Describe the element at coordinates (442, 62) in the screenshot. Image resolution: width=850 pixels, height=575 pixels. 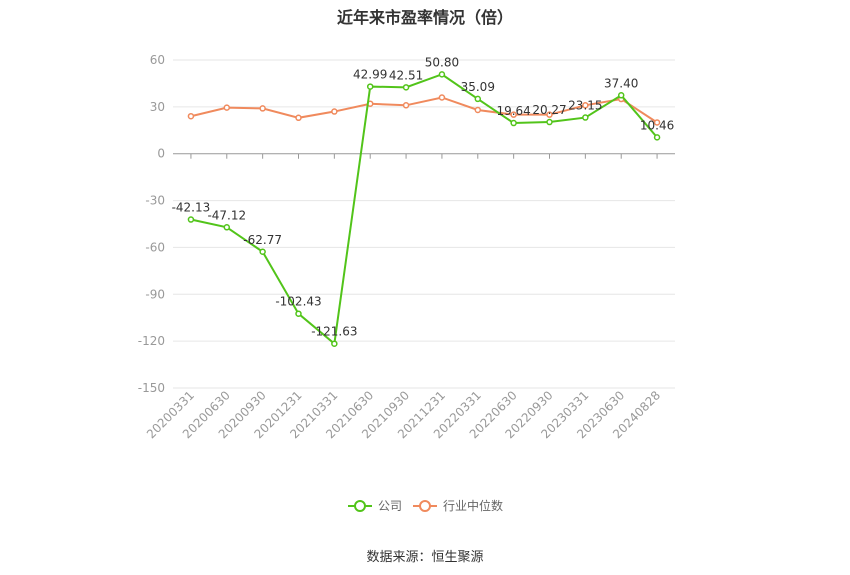
I see `data-label: 50.80` at that location.